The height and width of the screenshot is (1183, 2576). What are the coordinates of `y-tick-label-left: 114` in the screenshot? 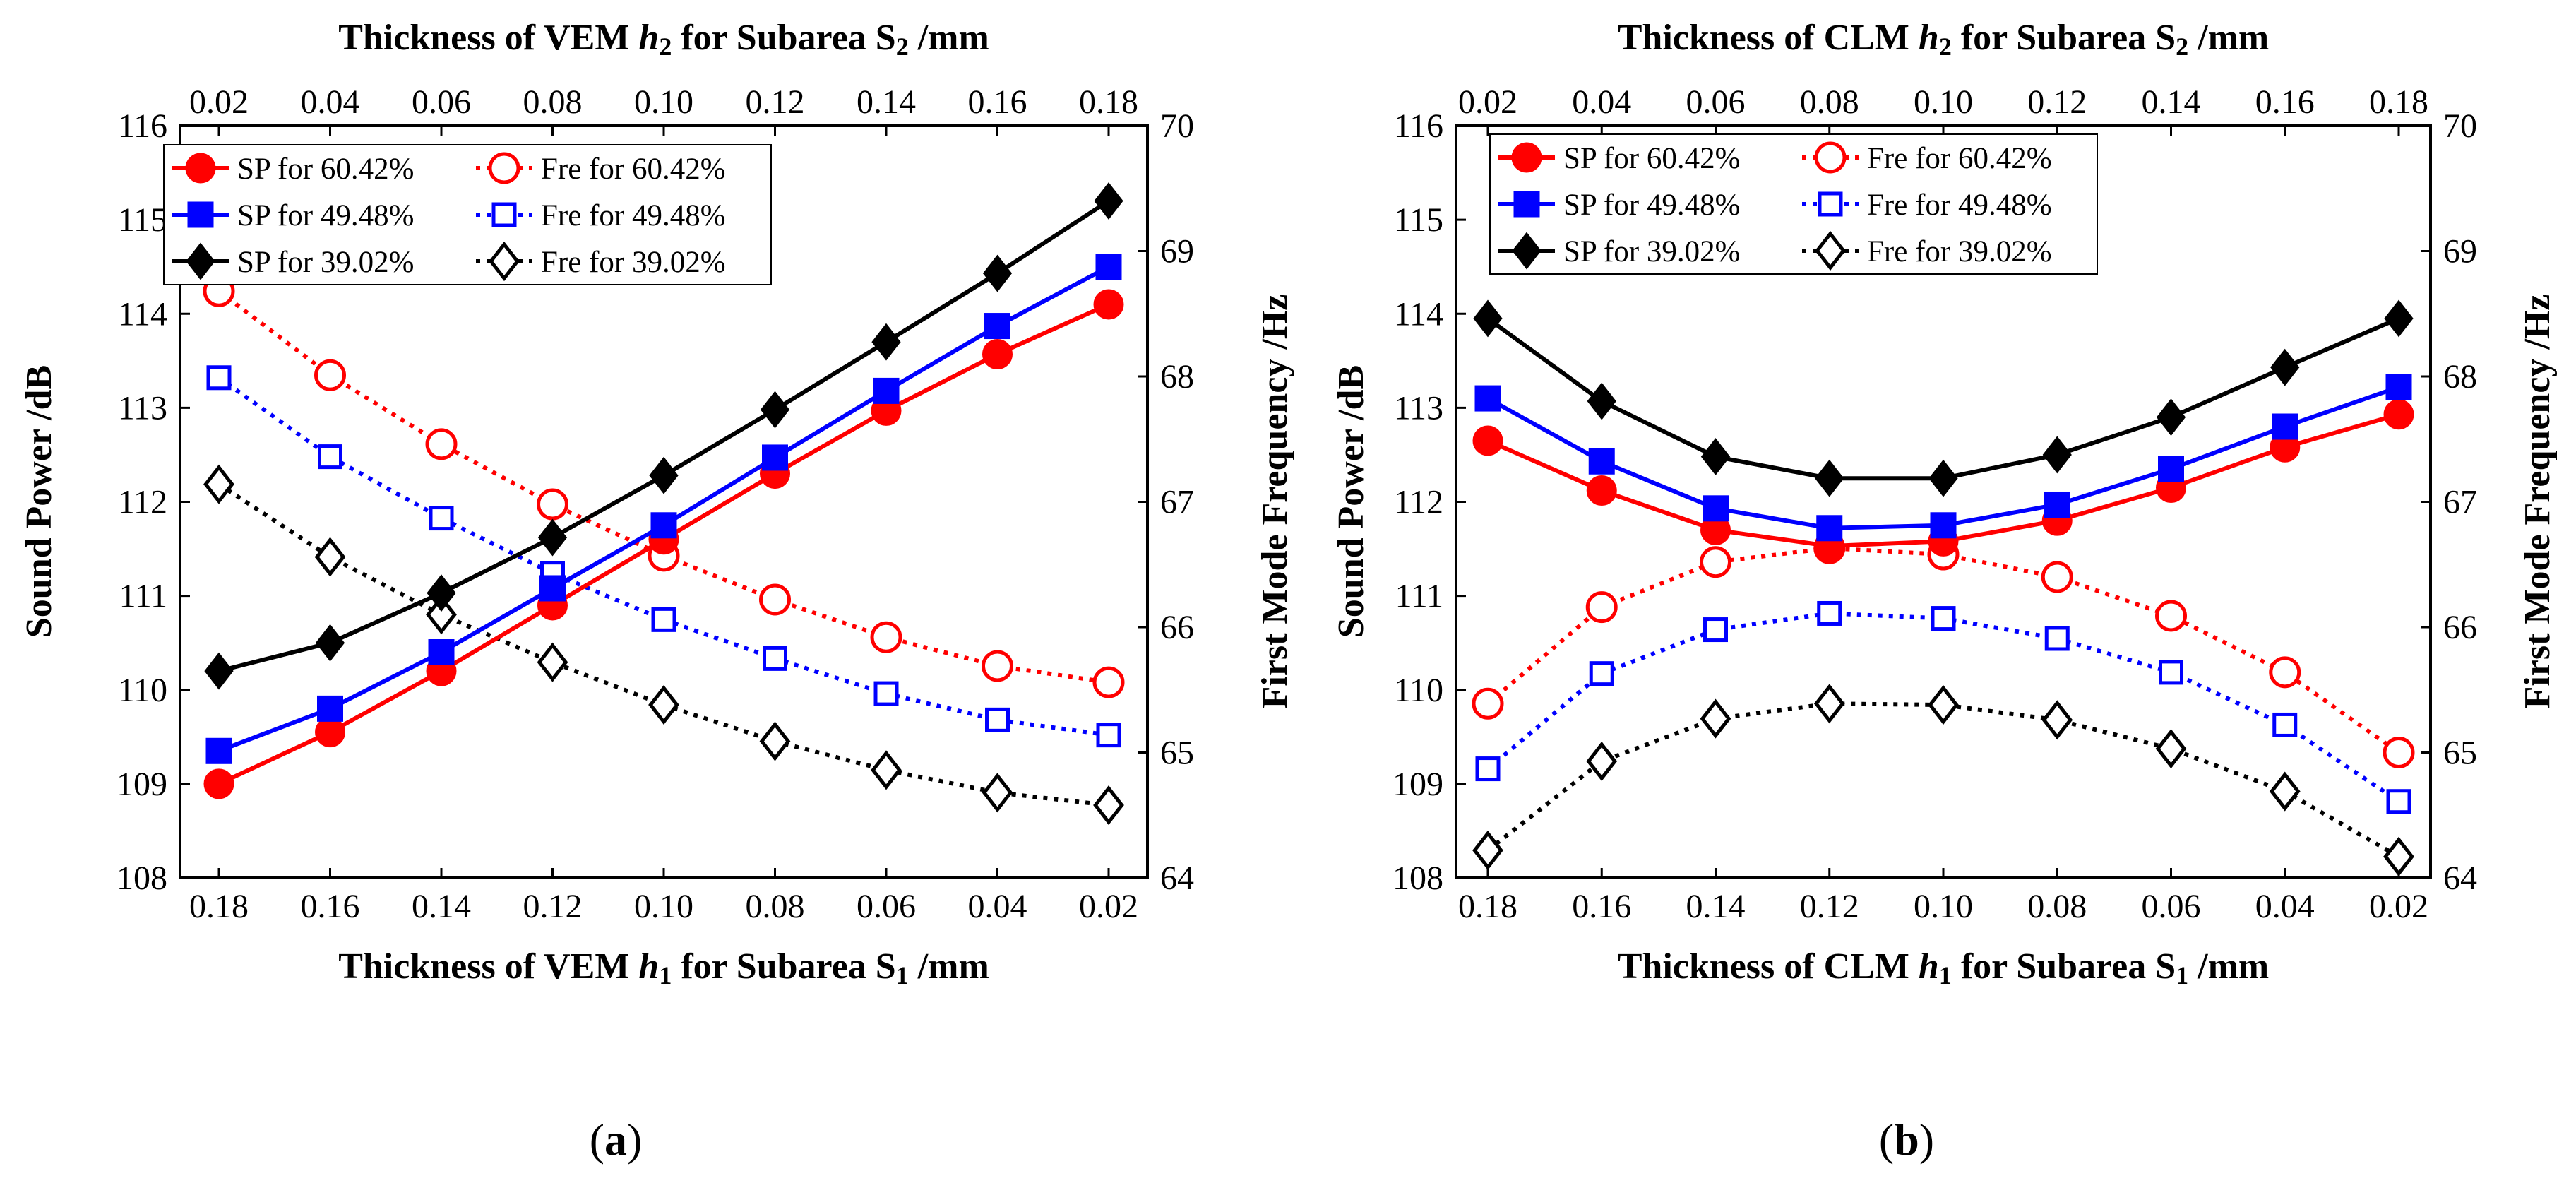 It's located at (1418, 314).